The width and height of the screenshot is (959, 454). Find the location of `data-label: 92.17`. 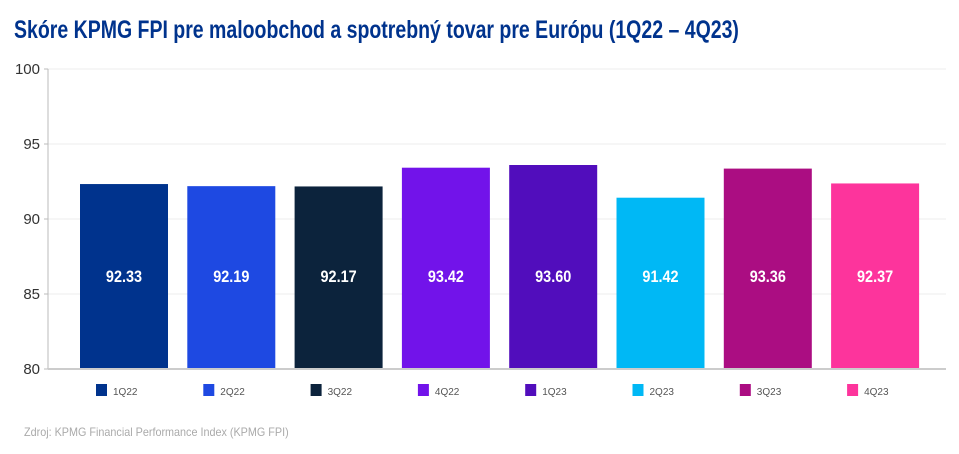

data-label: 92.17 is located at coordinates (339, 277).